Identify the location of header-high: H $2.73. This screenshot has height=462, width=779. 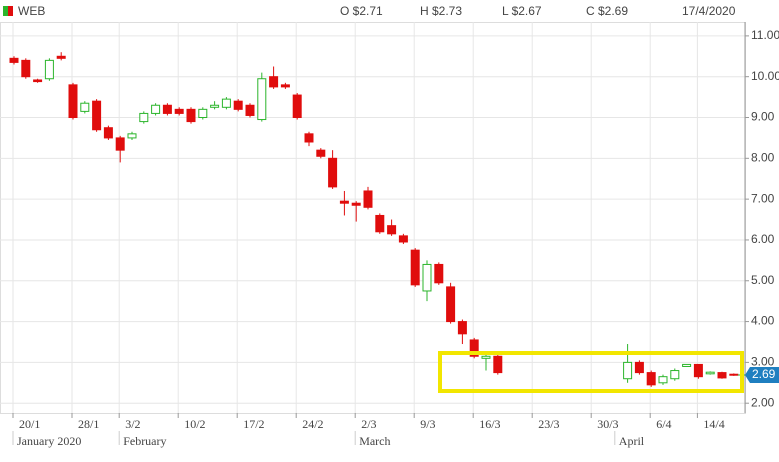
(441, 11).